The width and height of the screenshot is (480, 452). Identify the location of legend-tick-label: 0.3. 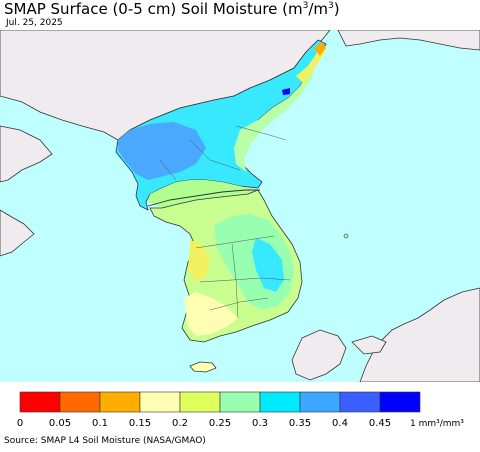
(260, 423).